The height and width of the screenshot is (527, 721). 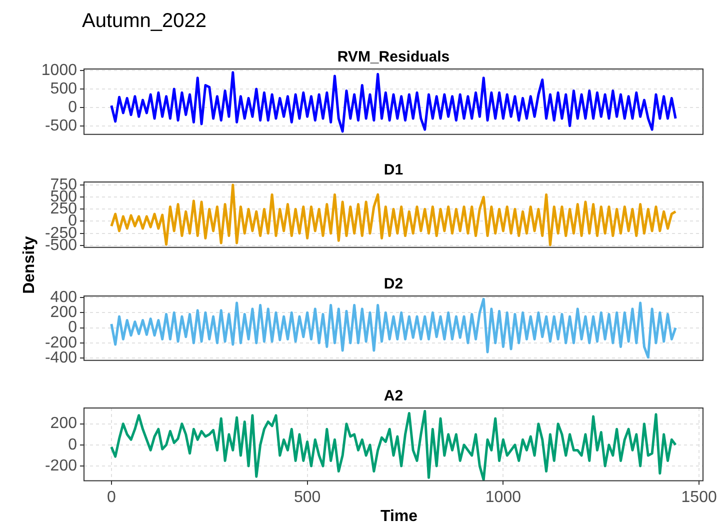 I want to click on chart-subtitle: RVM_Residuals, so click(x=393, y=57).